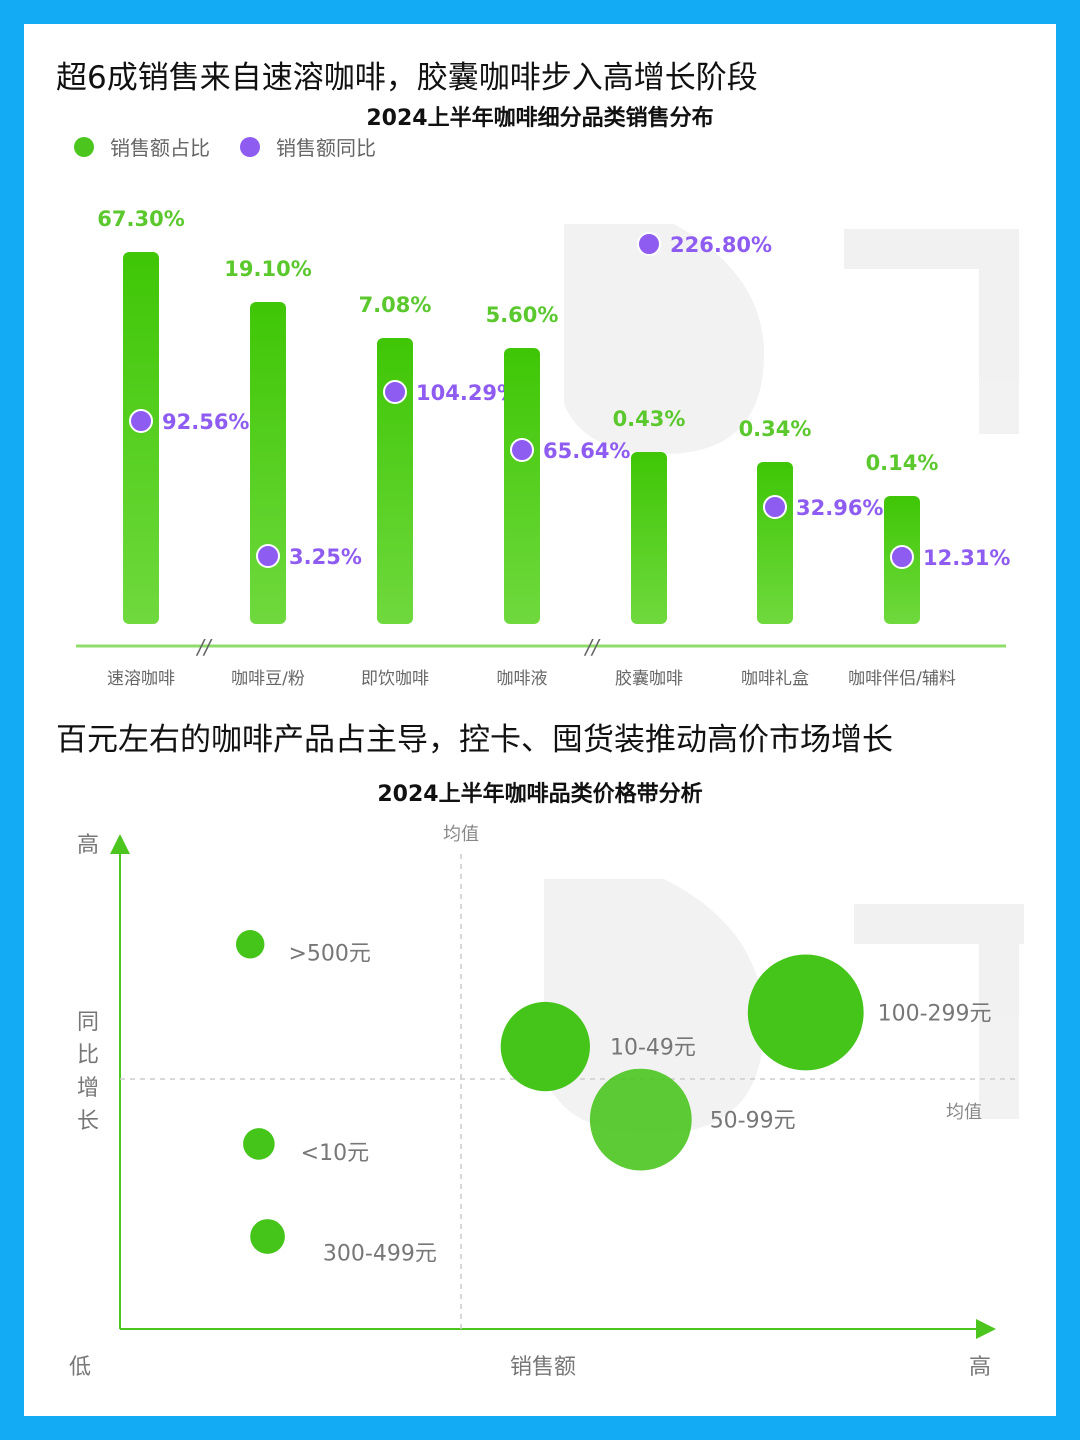  What do you see at coordinates (902, 679) in the screenshot?
I see `bar-category-label-6: 咖啡伴侣/辅料` at bounding box center [902, 679].